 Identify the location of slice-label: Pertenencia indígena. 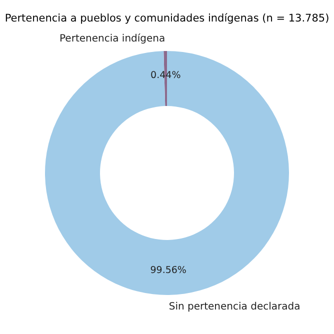
(113, 38).